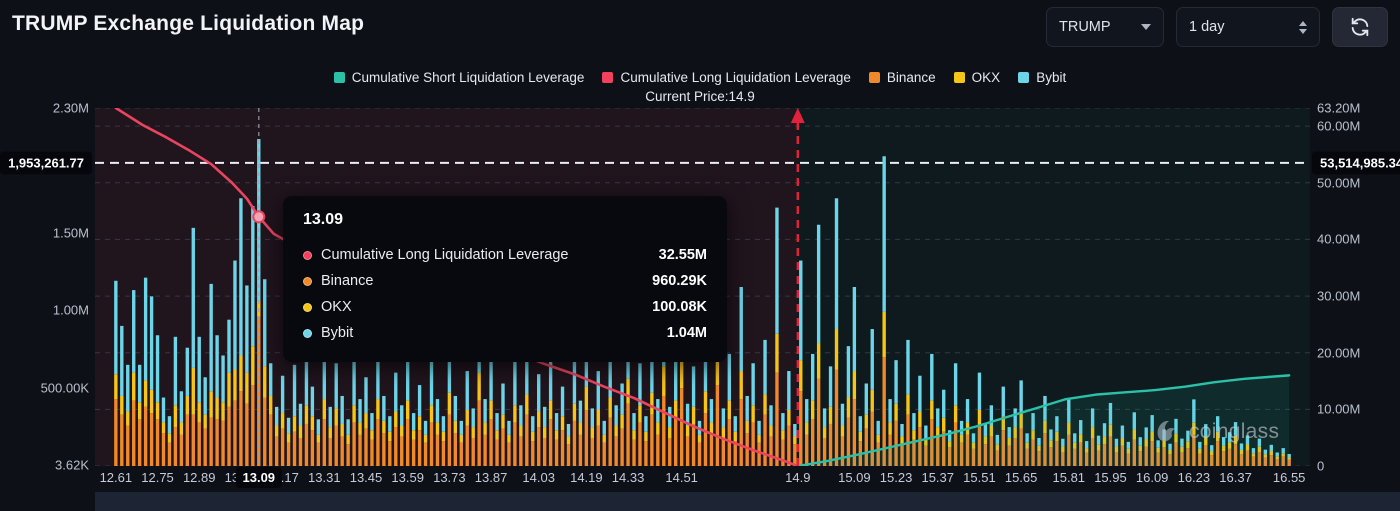 The width and height of the screenshot is (1400, 511). What do you see at coordinates (608, 77) in the screenshot?
I see `legend-swatch-cumulative-long` at bounding box center [608, 77].